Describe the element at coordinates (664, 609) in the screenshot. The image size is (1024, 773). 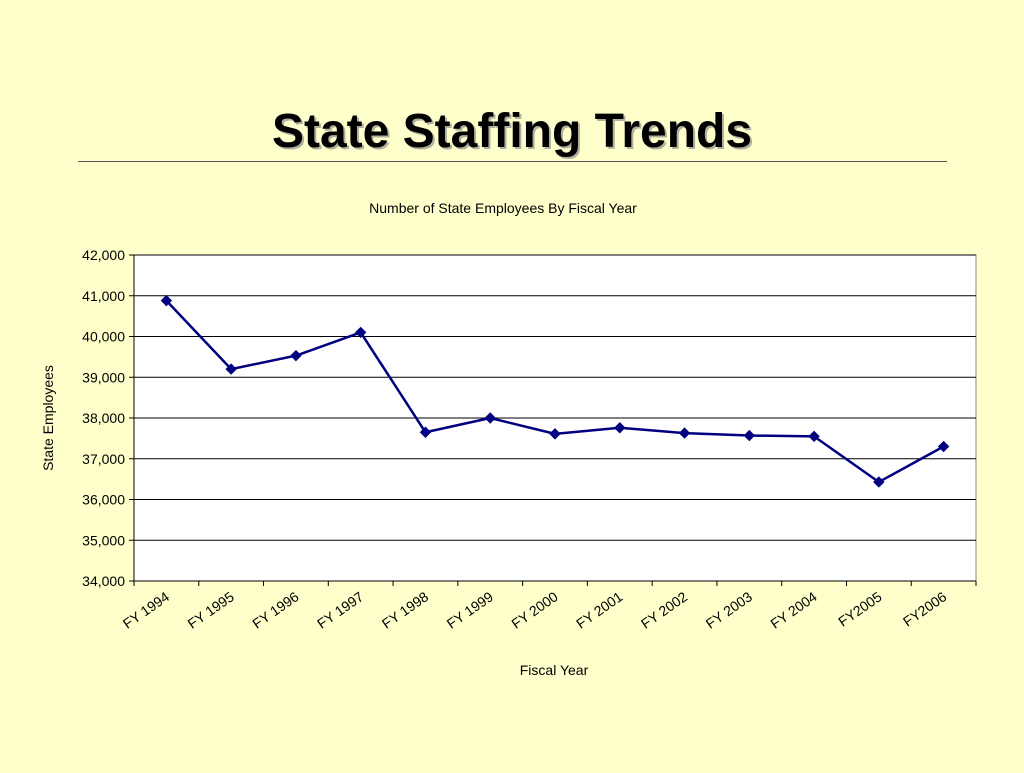
I see `x-tick-label: FY 2002` at that location.